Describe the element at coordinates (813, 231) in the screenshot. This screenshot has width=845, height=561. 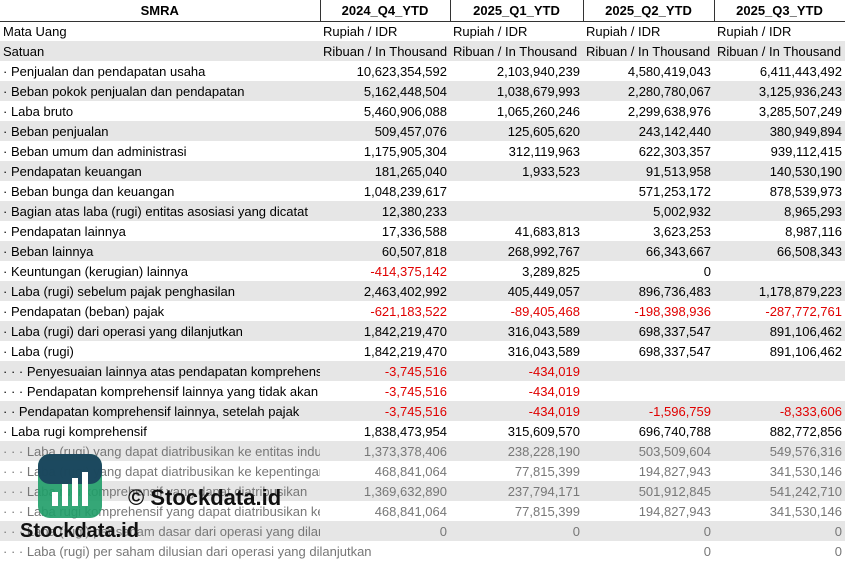
I see `value-cell: 8,987,116` at that location.